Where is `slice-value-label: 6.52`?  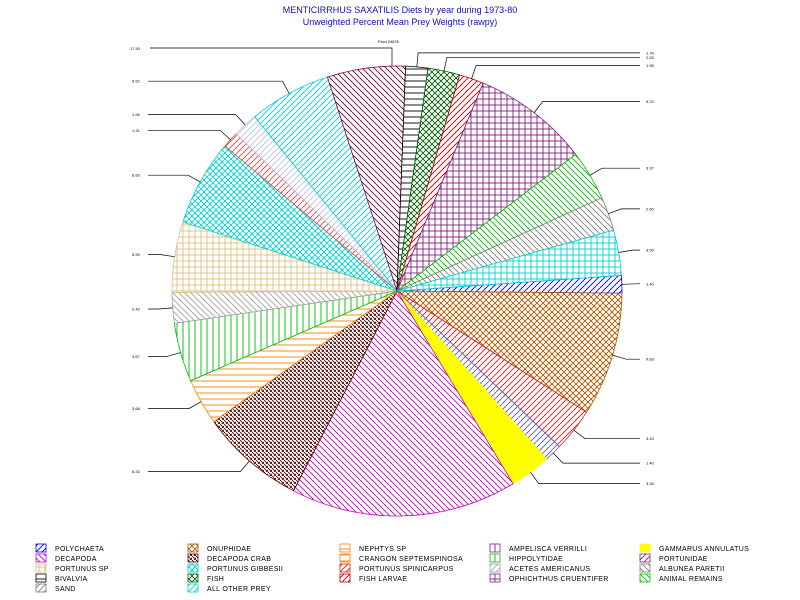
slice-value-label: 6.52 is located at coordinates (136, 81).